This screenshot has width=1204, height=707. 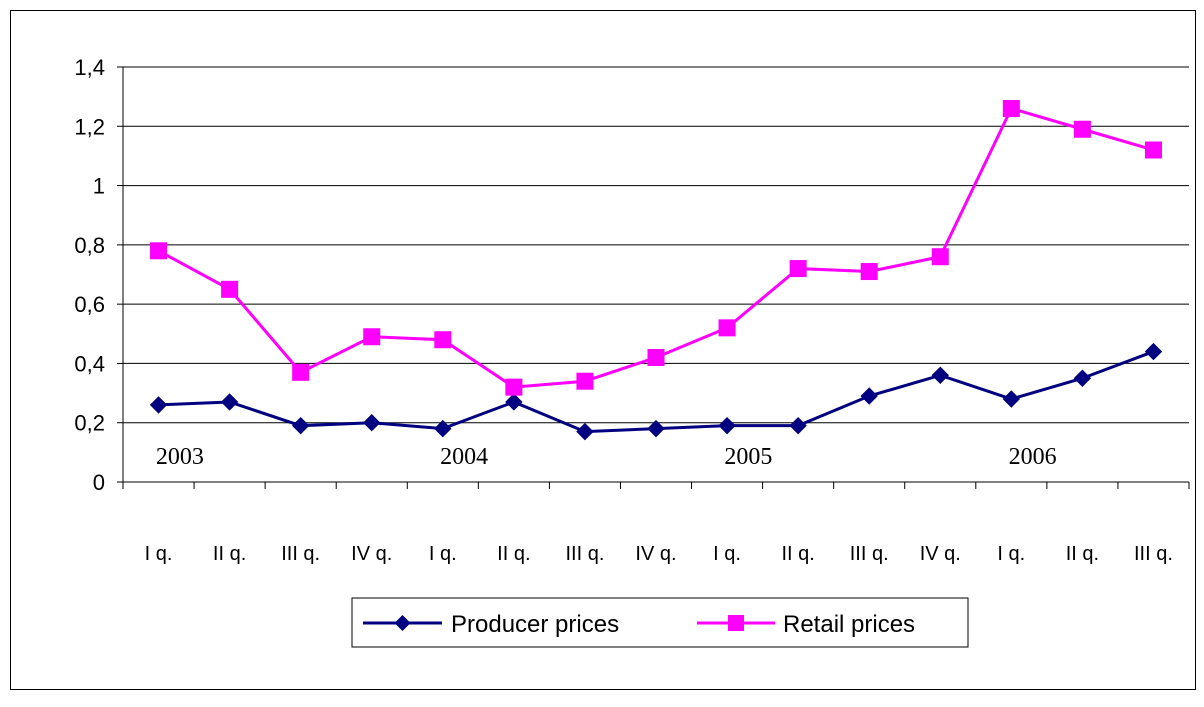 What do you see at coordinates (535, 624) in the screenshot?
I see `legend-label: Producer prices` at bounding box center [535, 624].